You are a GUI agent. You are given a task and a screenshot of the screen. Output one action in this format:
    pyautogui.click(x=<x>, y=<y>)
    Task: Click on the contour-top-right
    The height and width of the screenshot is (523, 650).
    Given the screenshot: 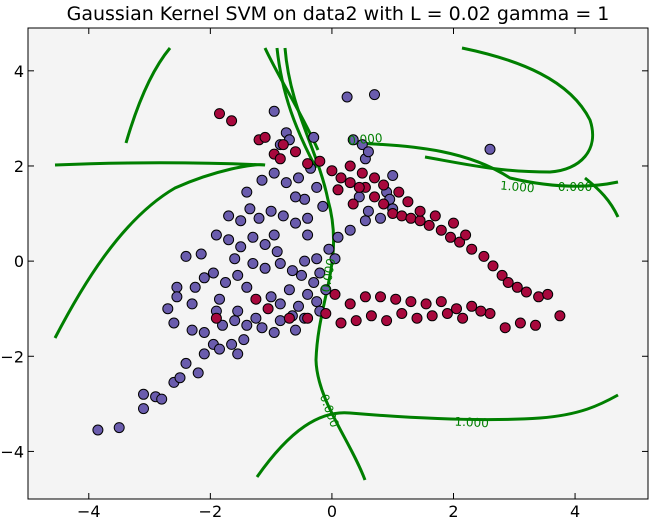 What is the action you would take?
    pyautogui.click(x=484, y=164)
    